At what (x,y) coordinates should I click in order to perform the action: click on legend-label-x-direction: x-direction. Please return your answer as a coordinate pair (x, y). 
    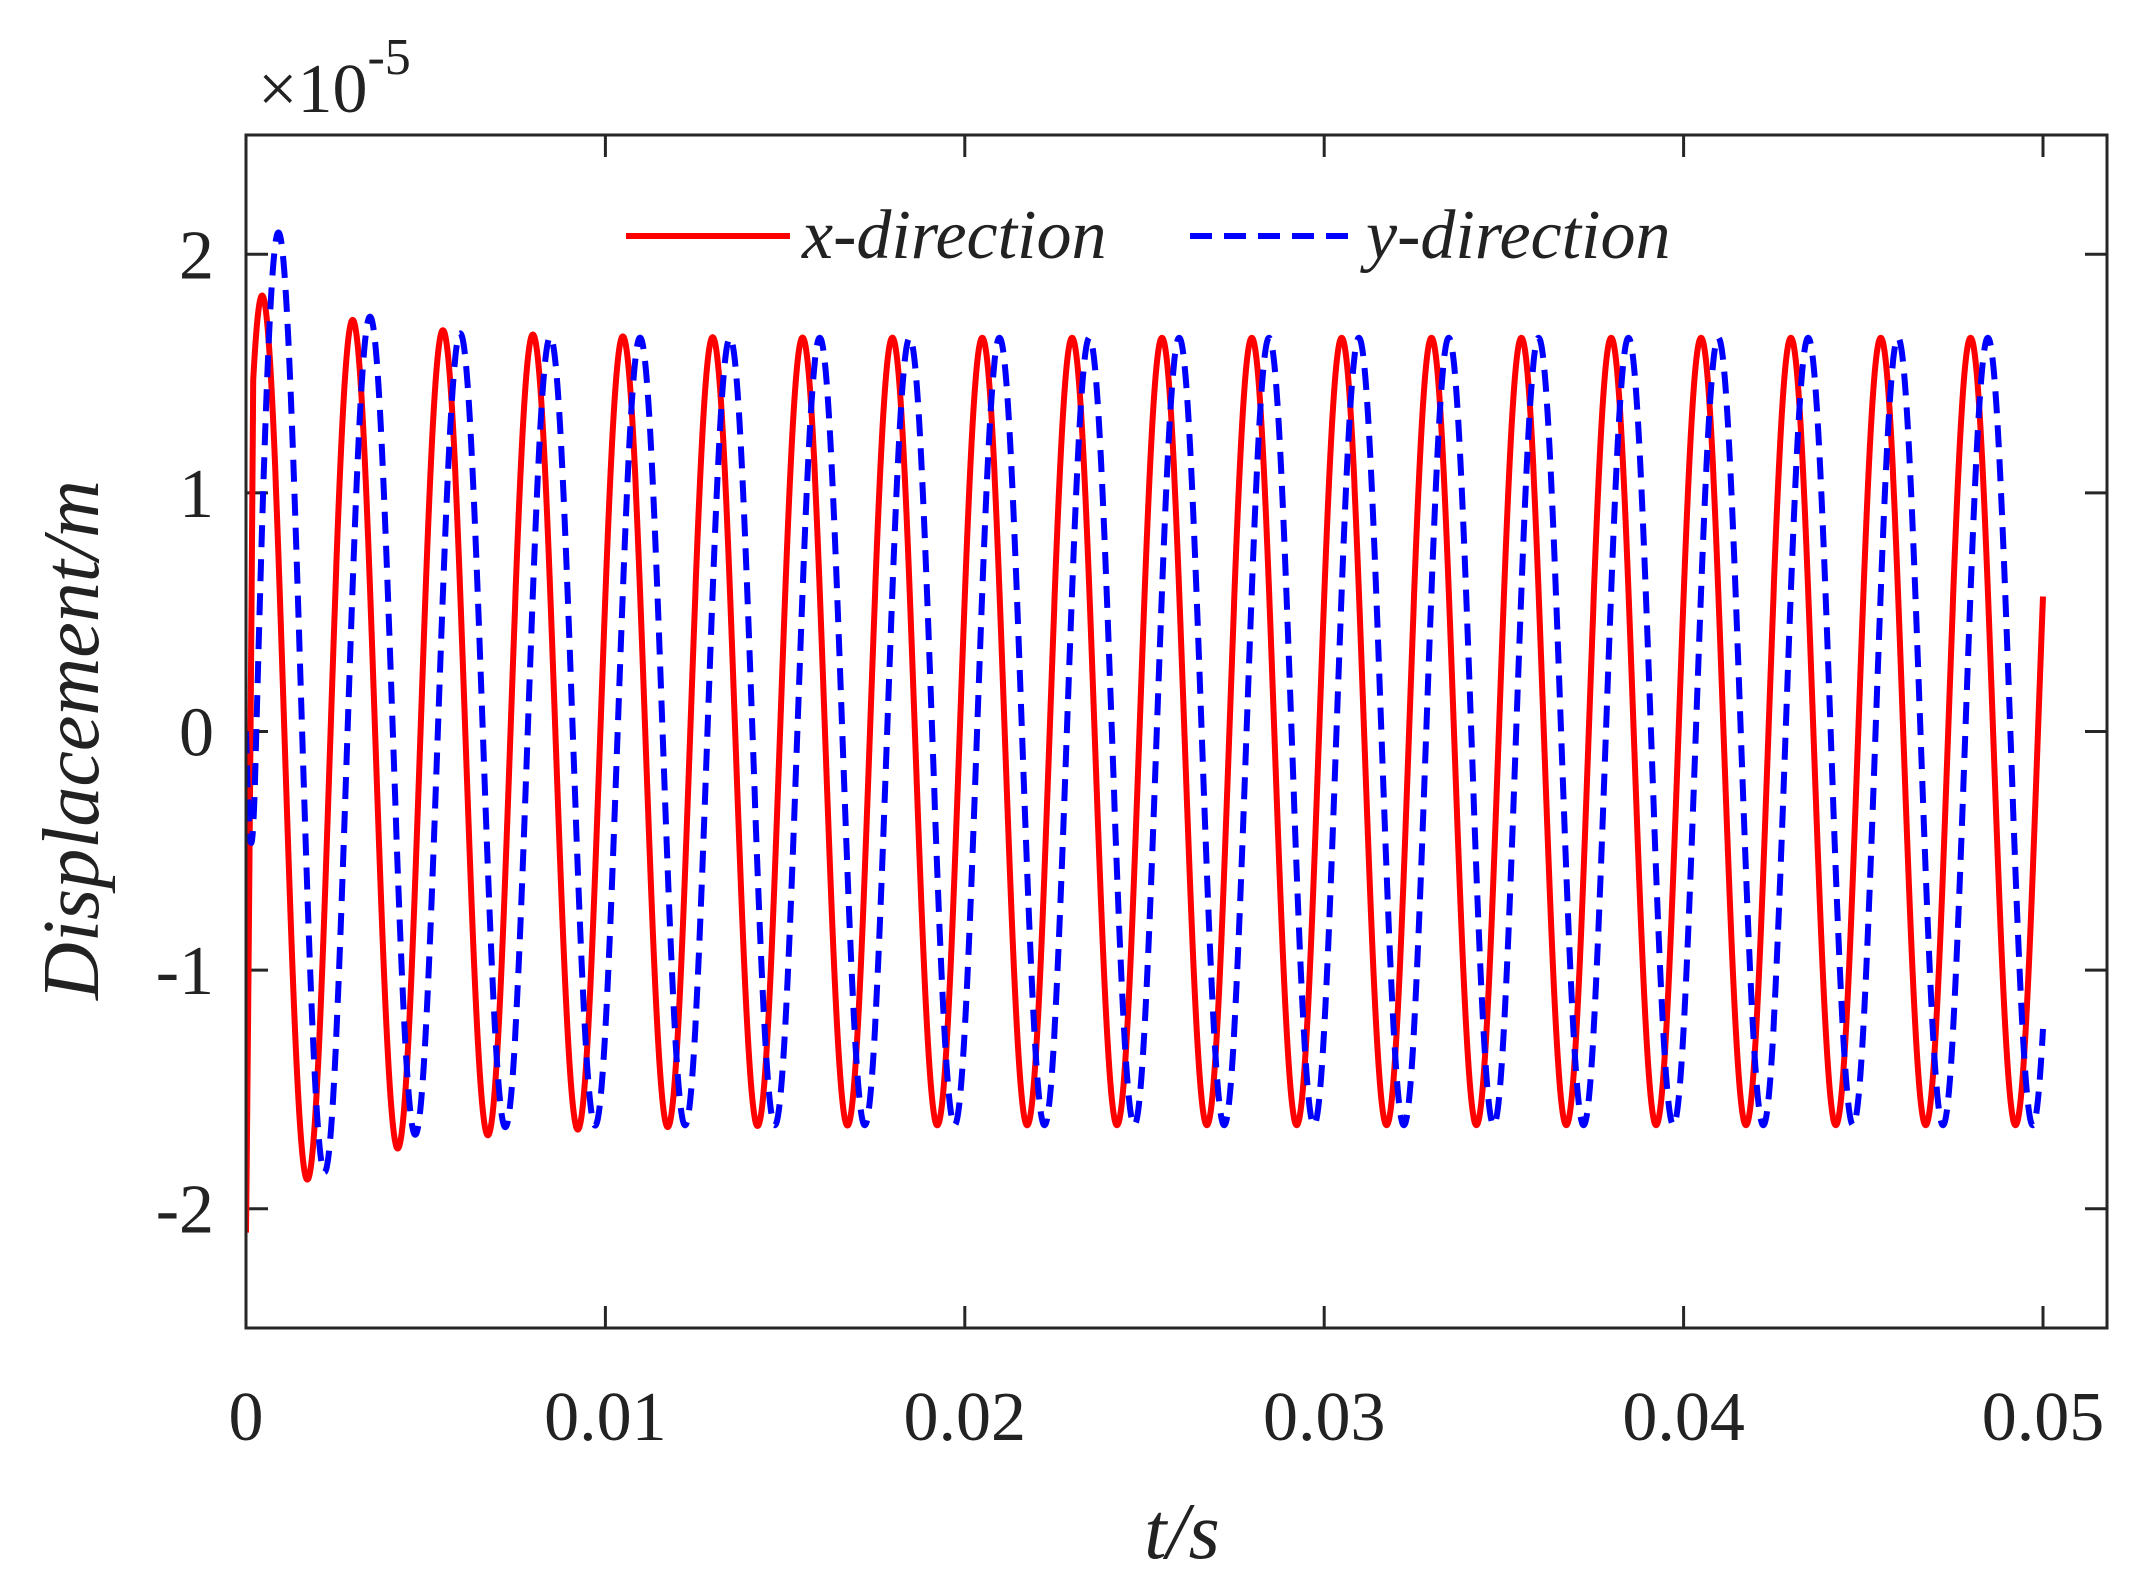
    Looking at the image, I should click on (954, 235).